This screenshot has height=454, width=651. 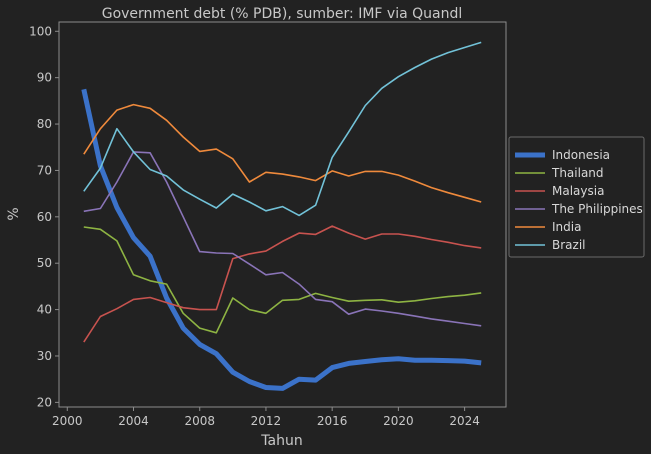 What do you see at coordinates (133, 421) in the screenshot?
I see `x-tick-label: 2004` at bounding box center [133, 421].